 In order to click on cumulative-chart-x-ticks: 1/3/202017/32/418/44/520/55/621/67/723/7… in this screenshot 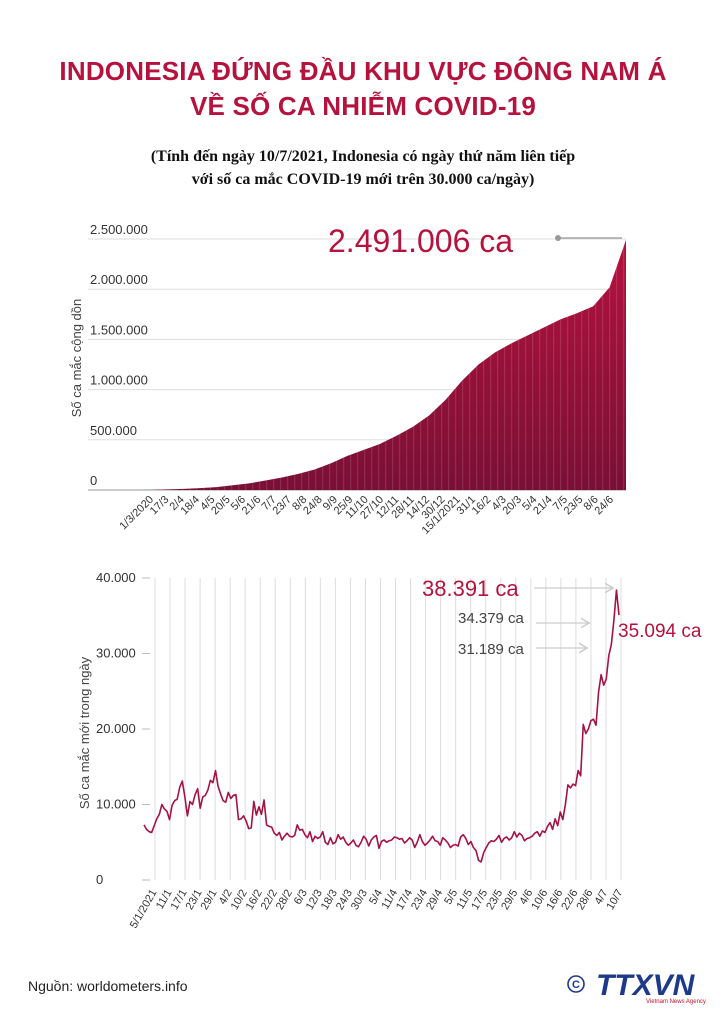, I will do `click(366, 515)`.